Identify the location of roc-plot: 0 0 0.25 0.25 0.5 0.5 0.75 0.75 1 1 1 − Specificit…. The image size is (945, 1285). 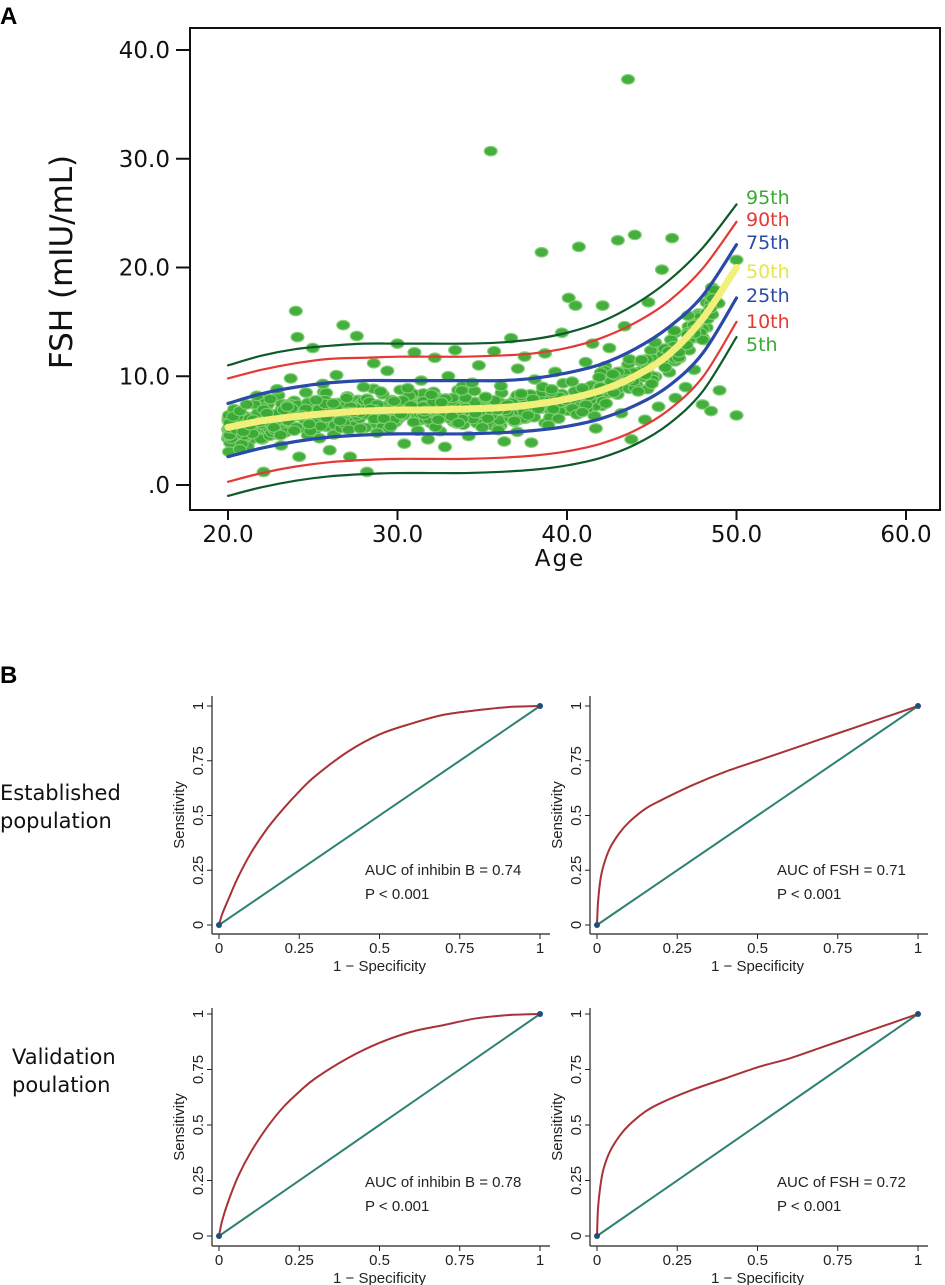
(738, 835).